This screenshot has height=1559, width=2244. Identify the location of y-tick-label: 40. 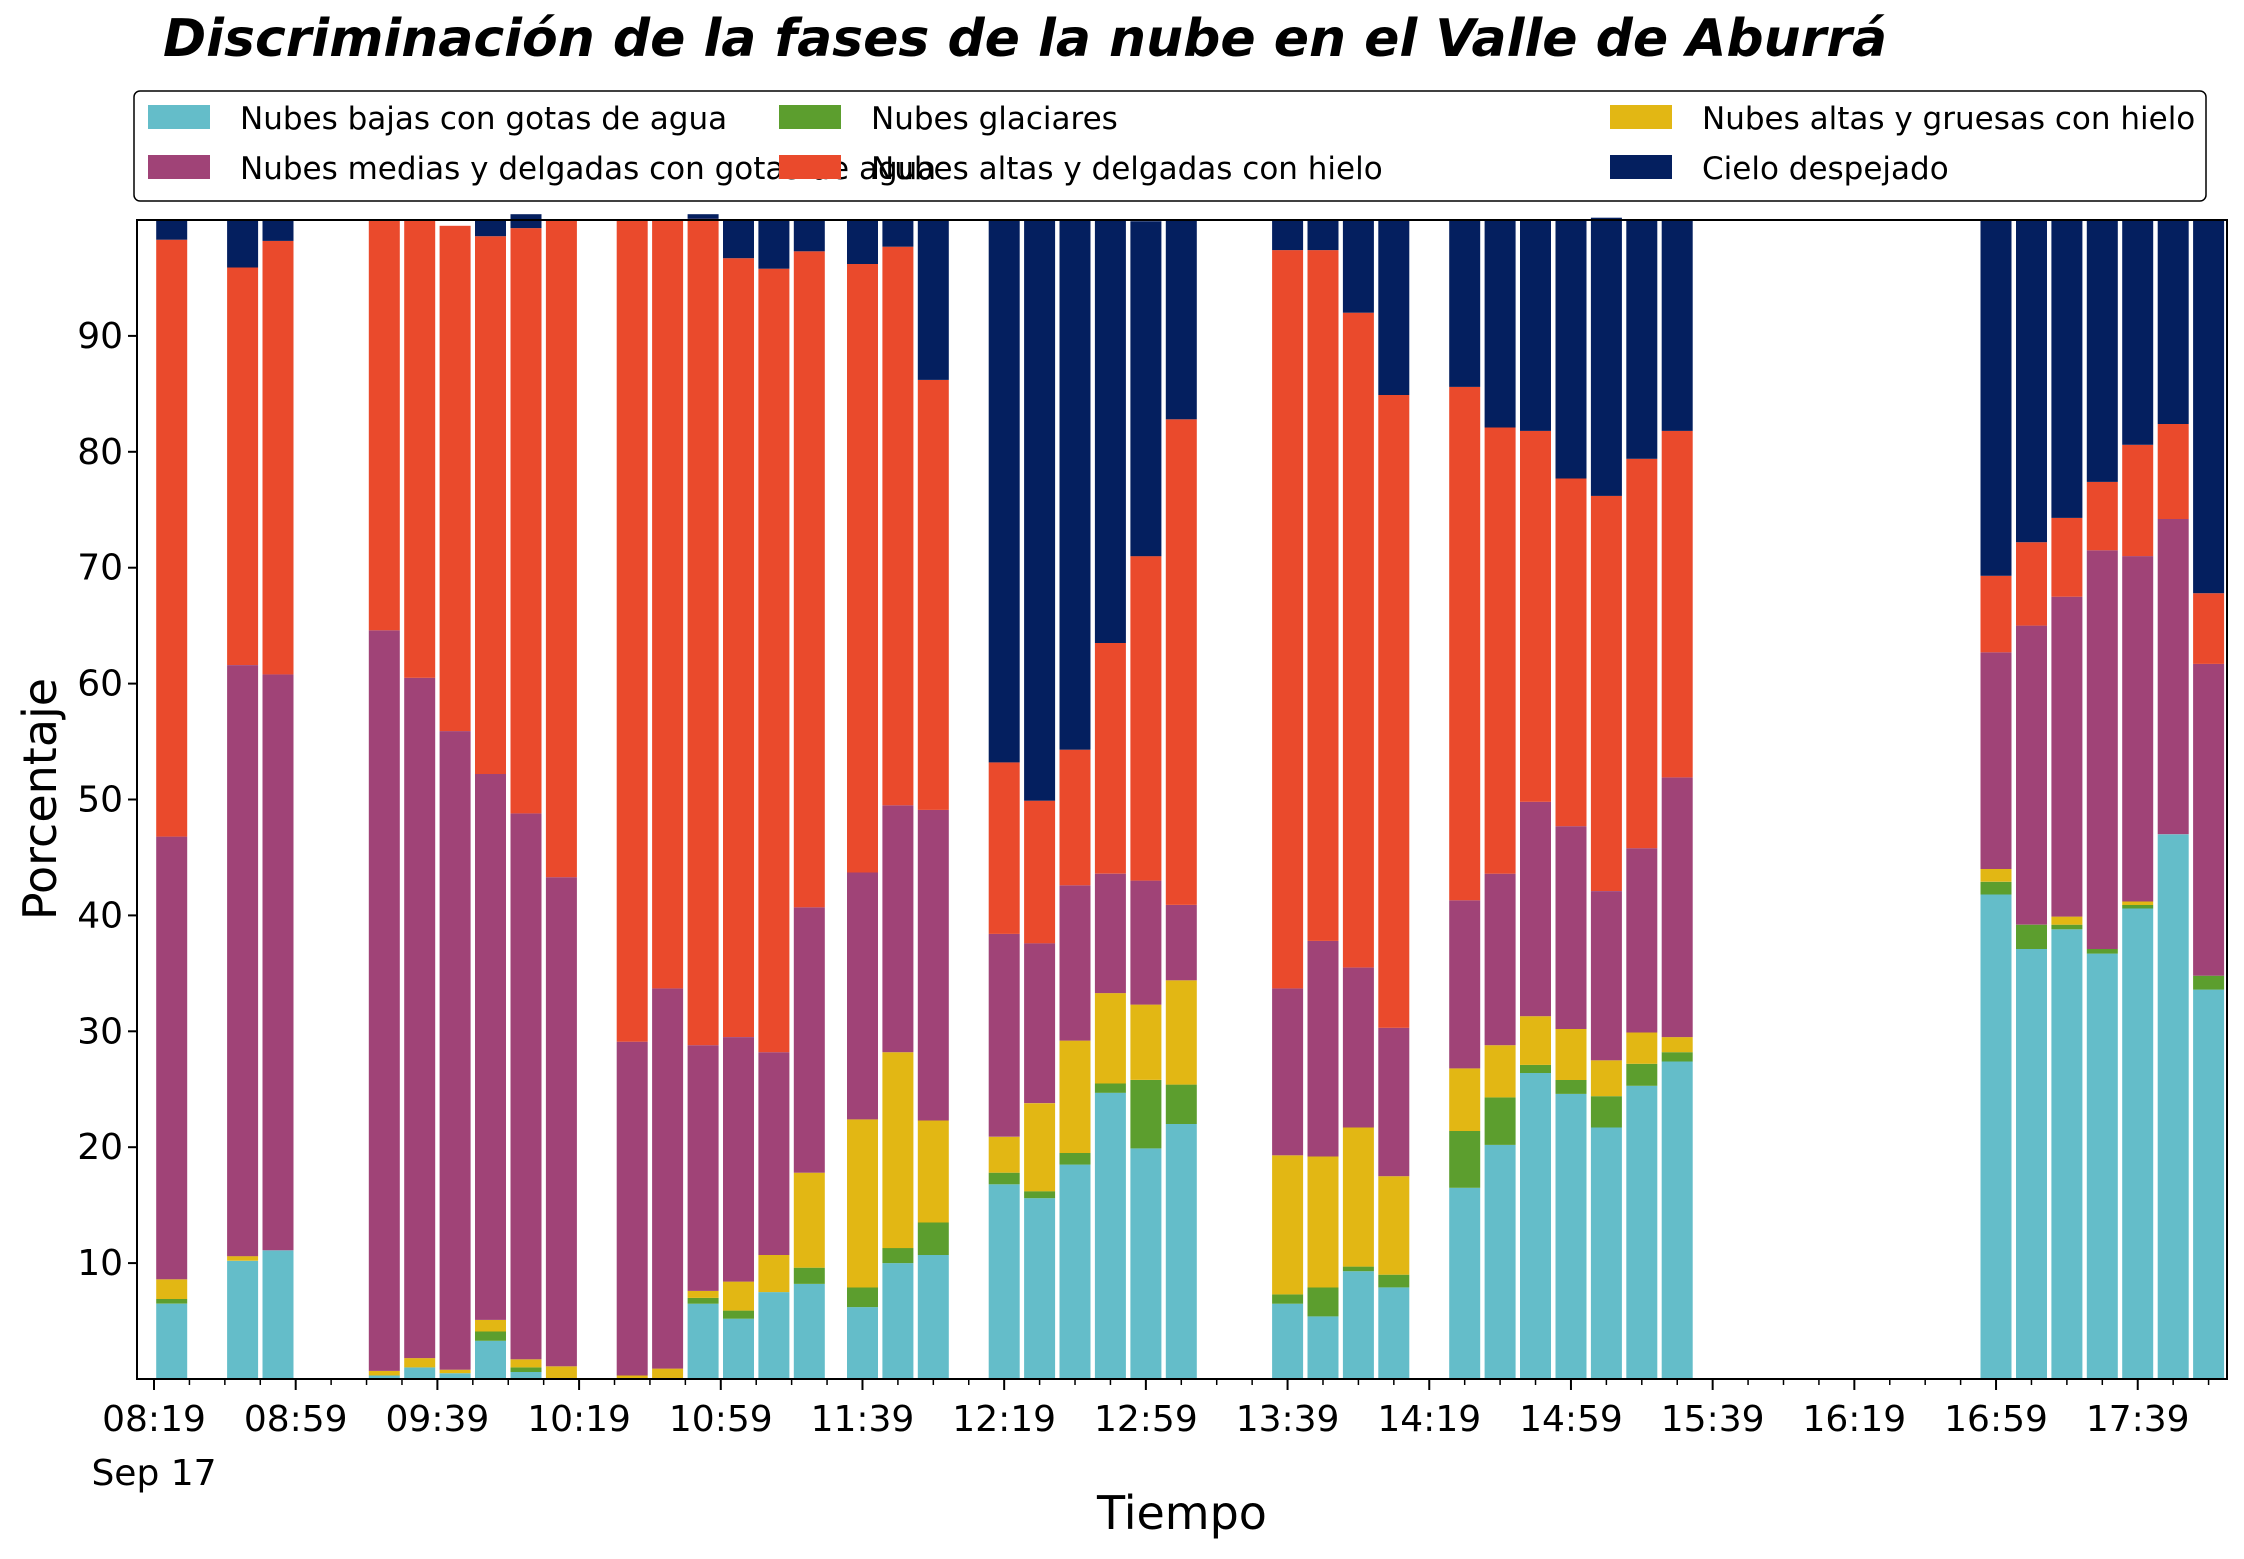
(100, 915).